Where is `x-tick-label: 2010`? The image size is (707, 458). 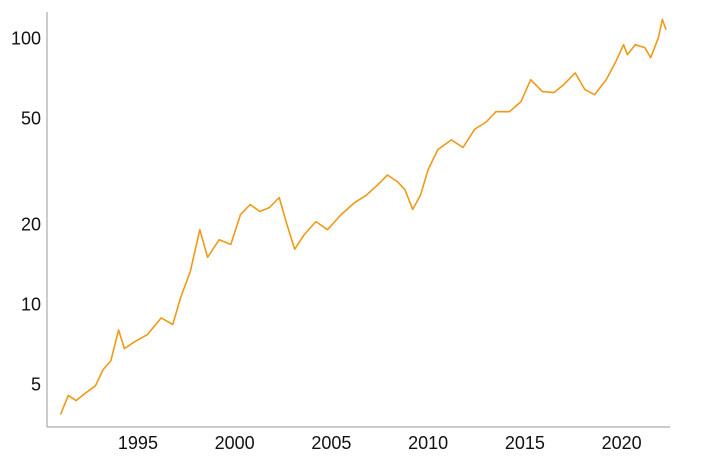 x-tick-label: 2010 is located at coordinates (428, 443).